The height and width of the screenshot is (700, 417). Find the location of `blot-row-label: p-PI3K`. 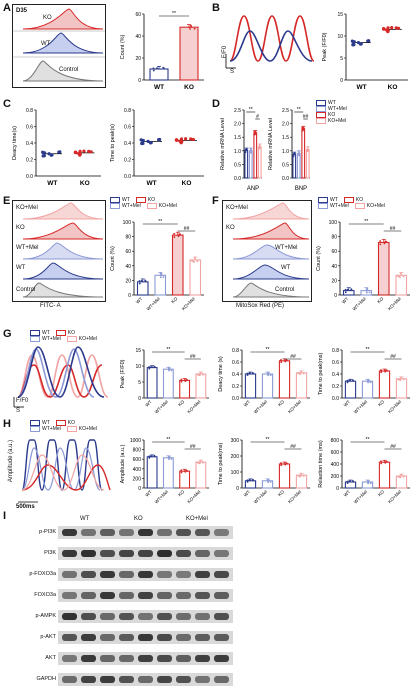

blot-row-label: p-PI3K is located at coordinates (47, 532).